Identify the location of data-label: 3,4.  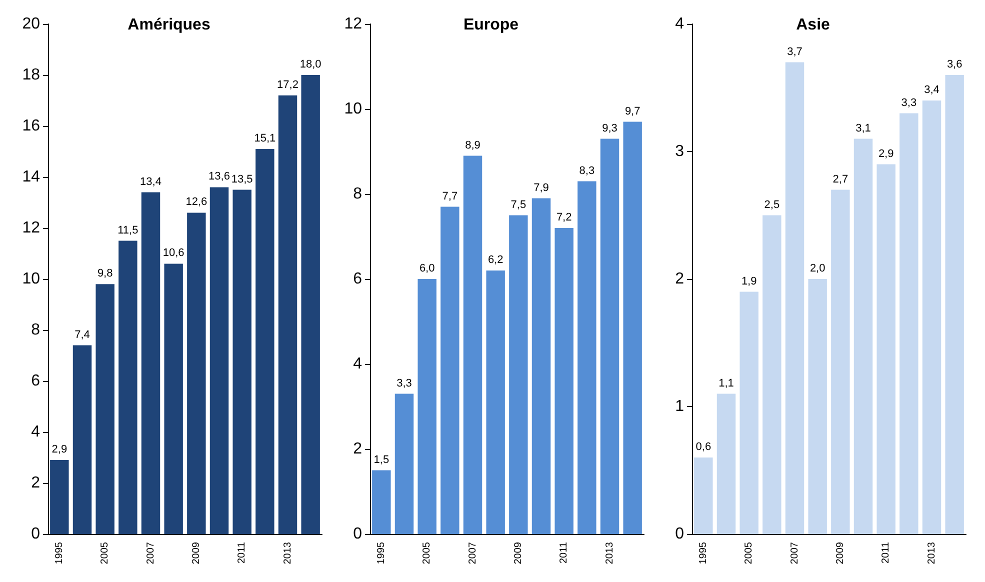
(932, 90).